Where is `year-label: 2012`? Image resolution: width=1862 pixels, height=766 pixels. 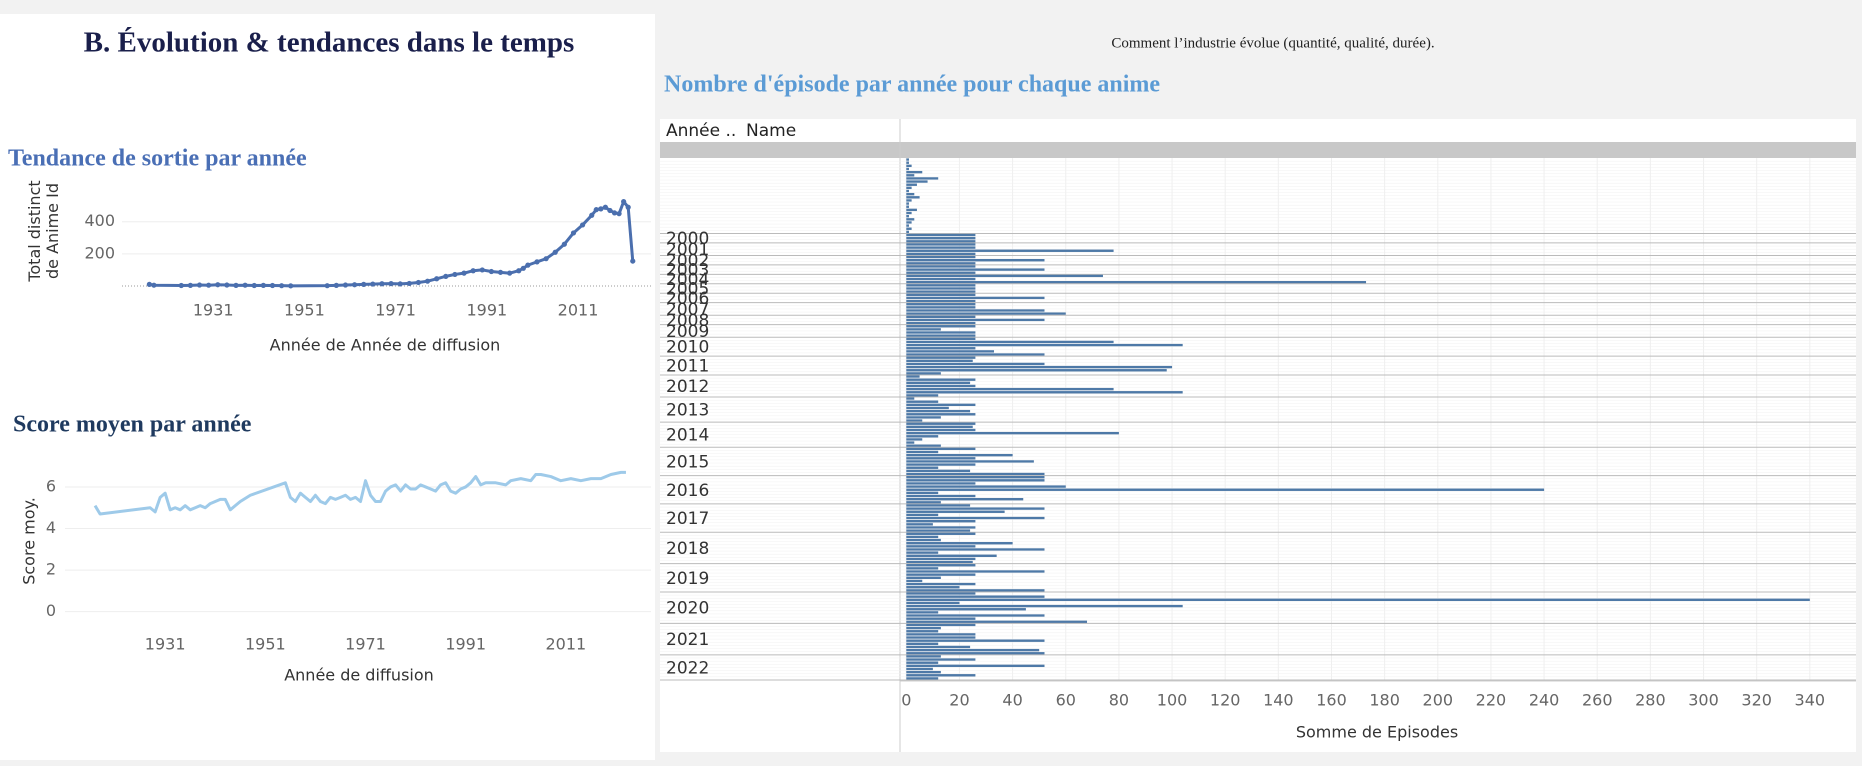 year-label: 2012 is located at coordinates (687, 387).